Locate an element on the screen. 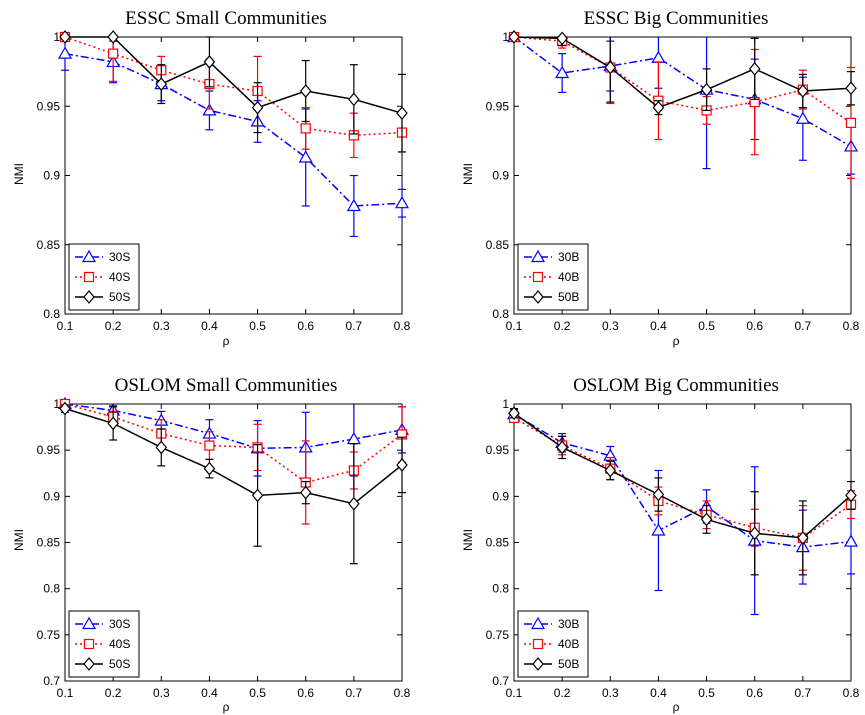  series-50B is located at coordinates (682, 491).